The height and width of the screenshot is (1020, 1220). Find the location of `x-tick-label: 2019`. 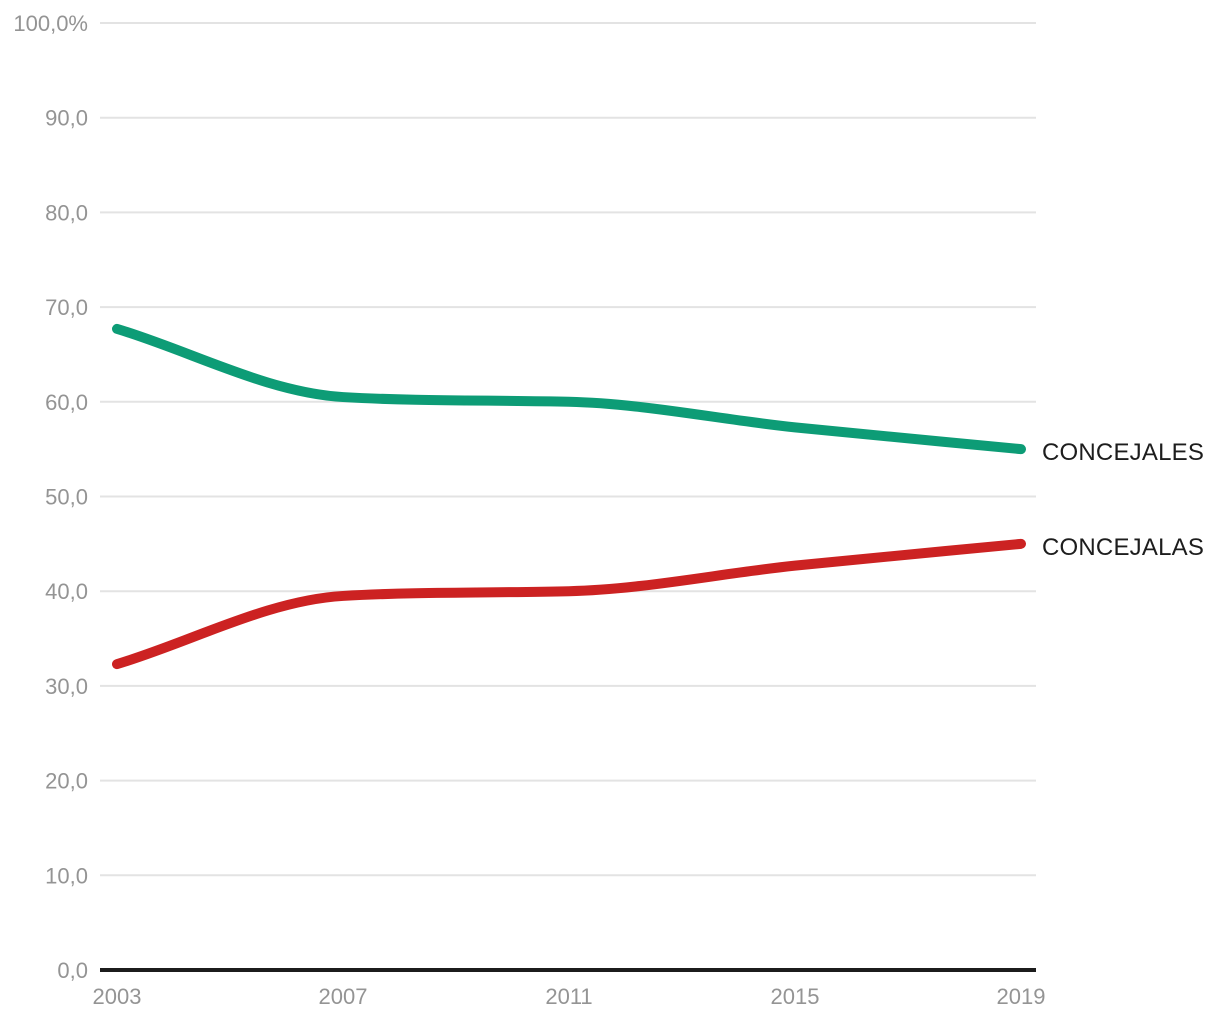

x-tick-label: 2019 is located at coordinates (1021, 996).